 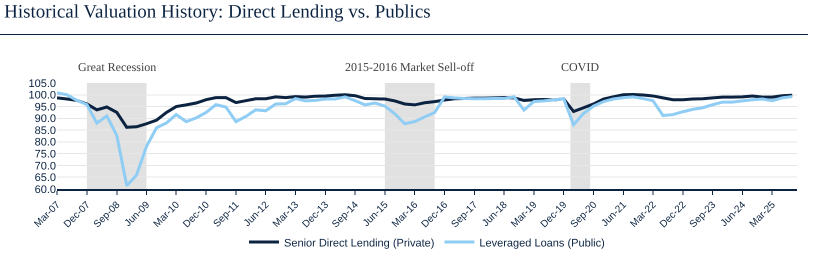 I want to click on legend-label: Senior Direct Lending (Private), so click(x=359, y=243).